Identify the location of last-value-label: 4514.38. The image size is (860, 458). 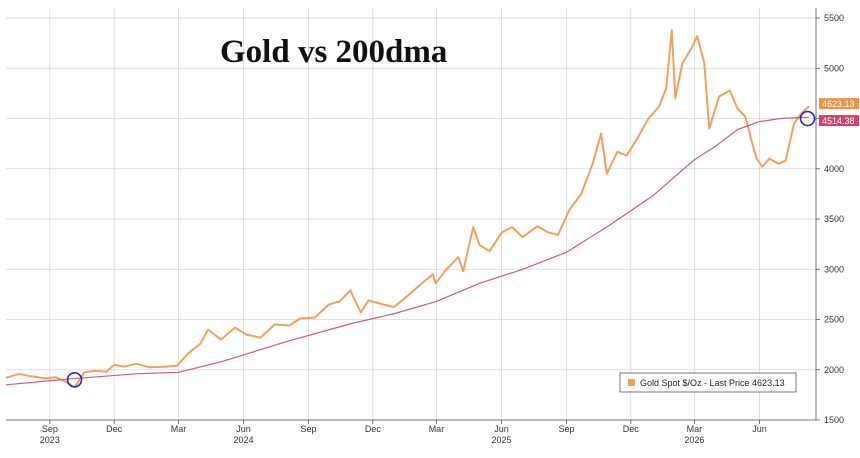
(838, 121).